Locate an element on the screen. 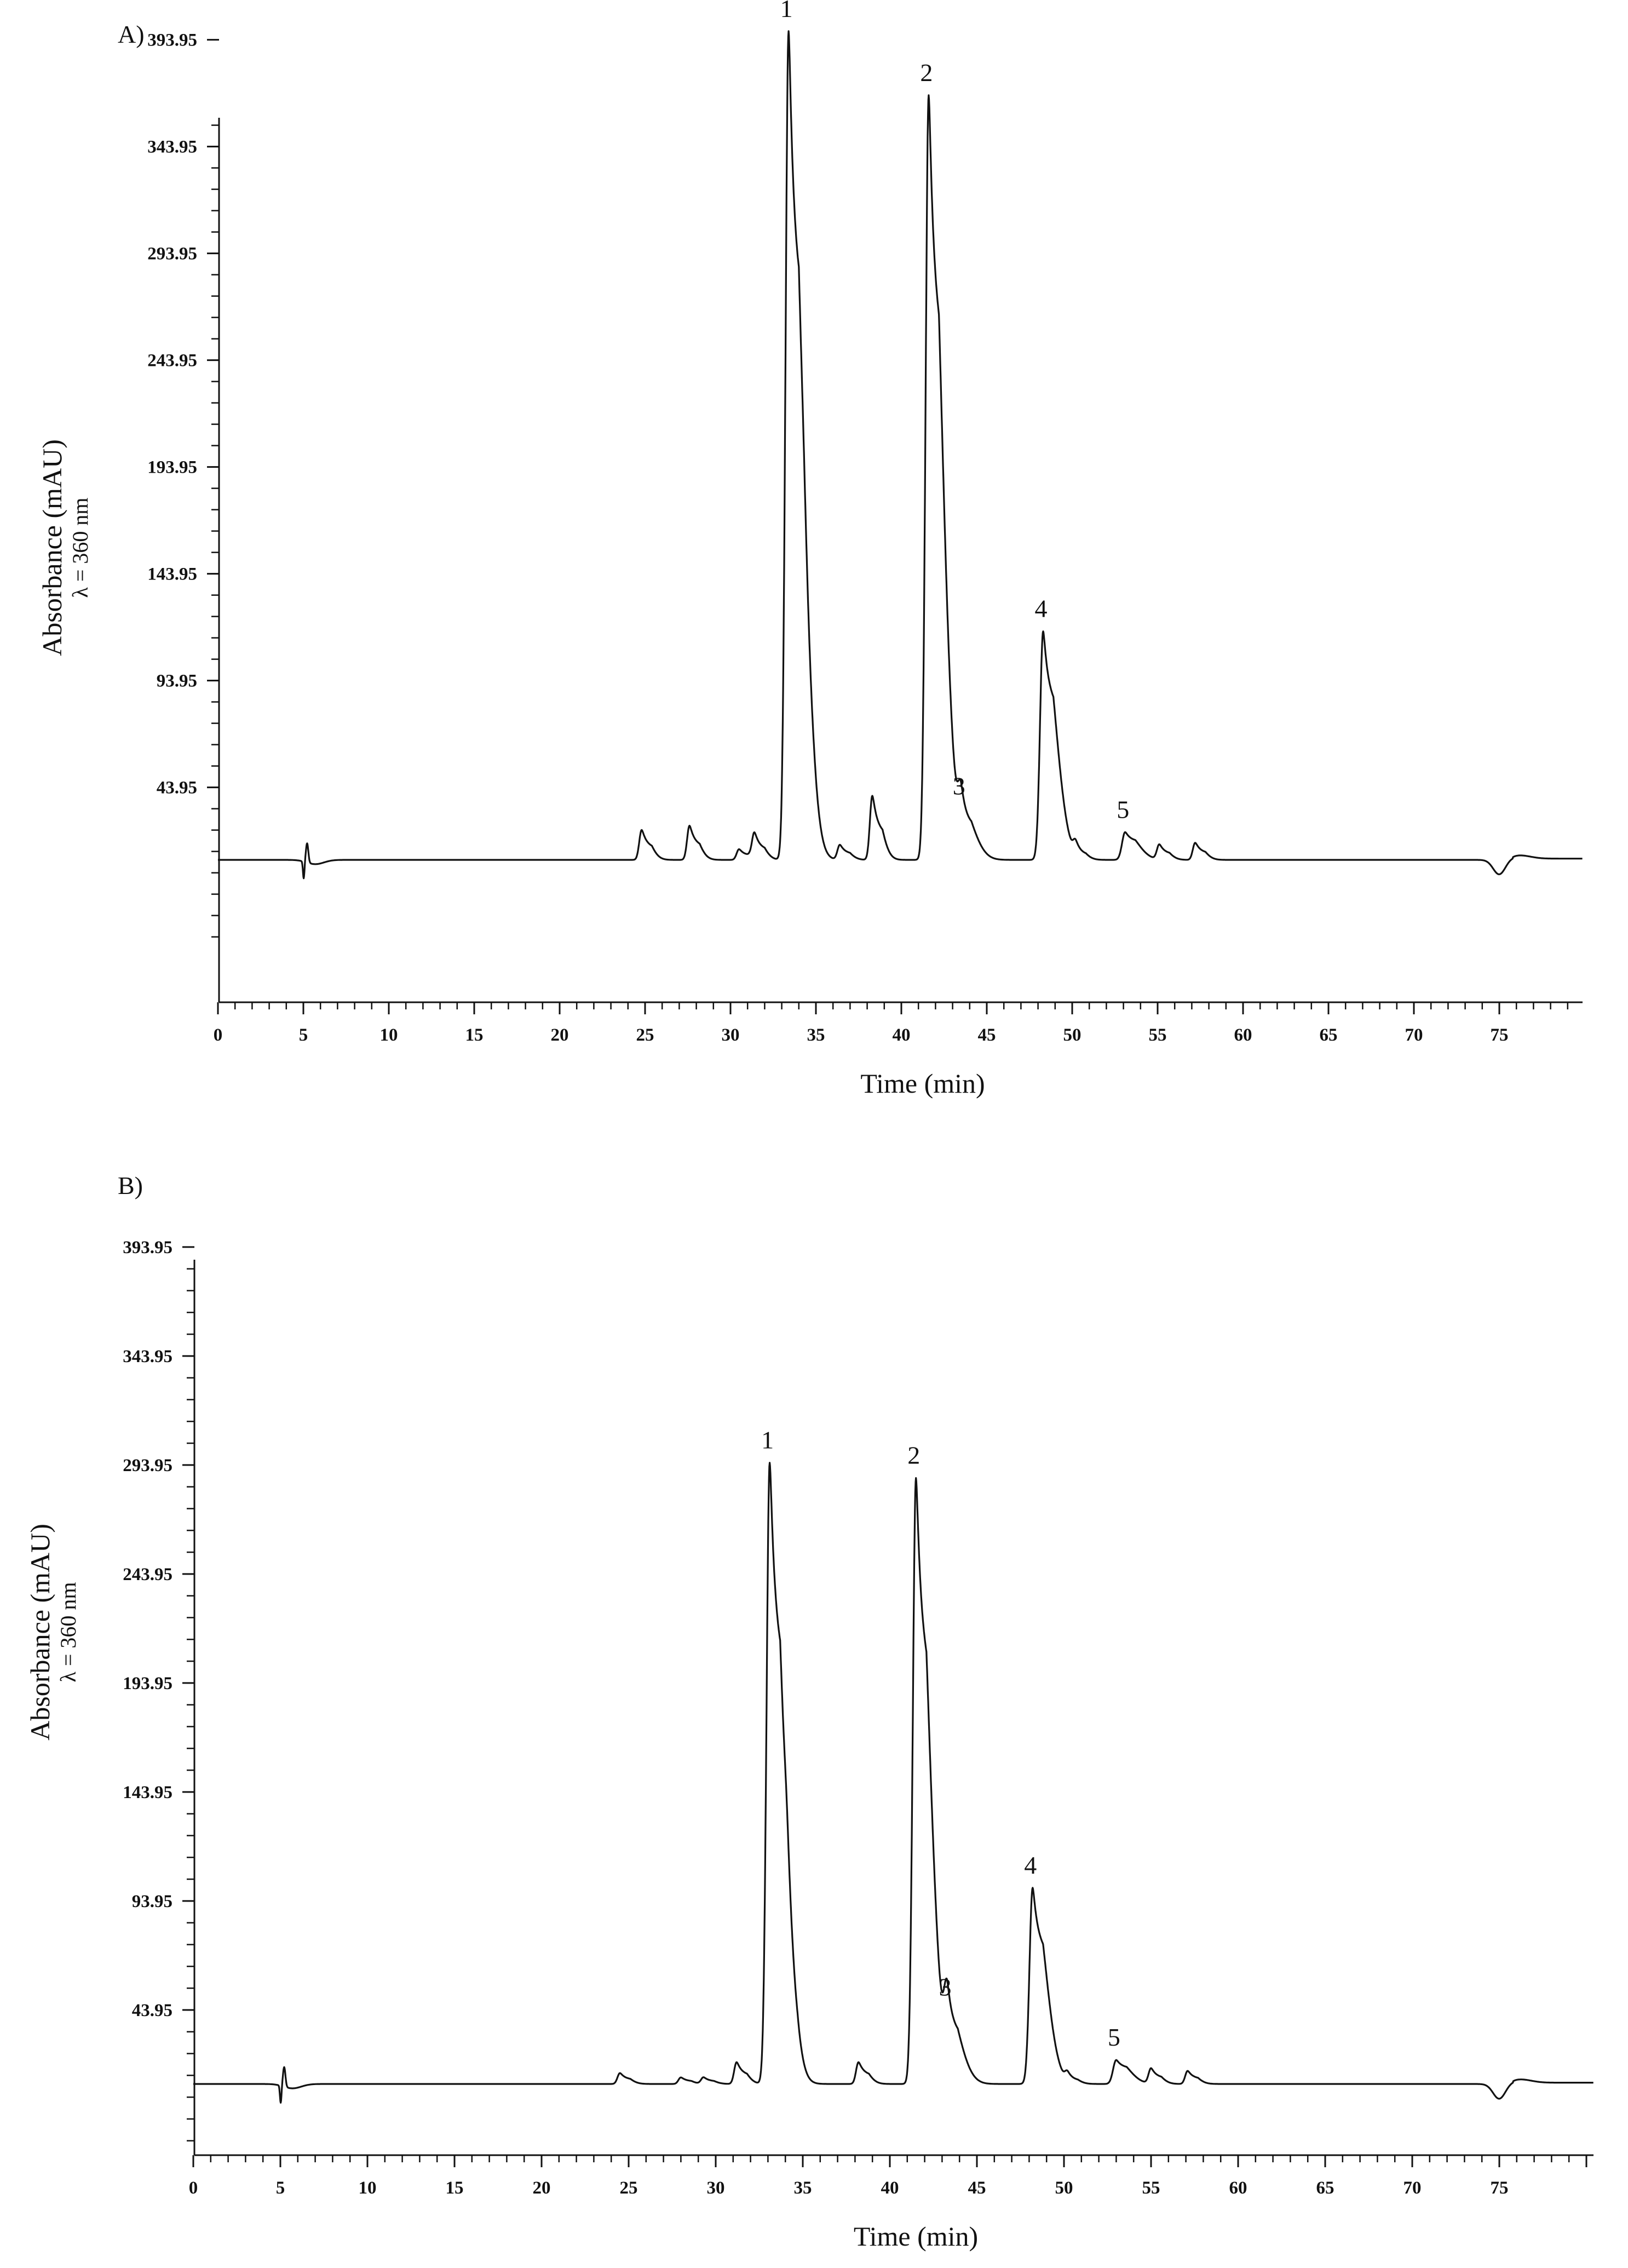  panel-label: A) is located at coordinates (131, 34).